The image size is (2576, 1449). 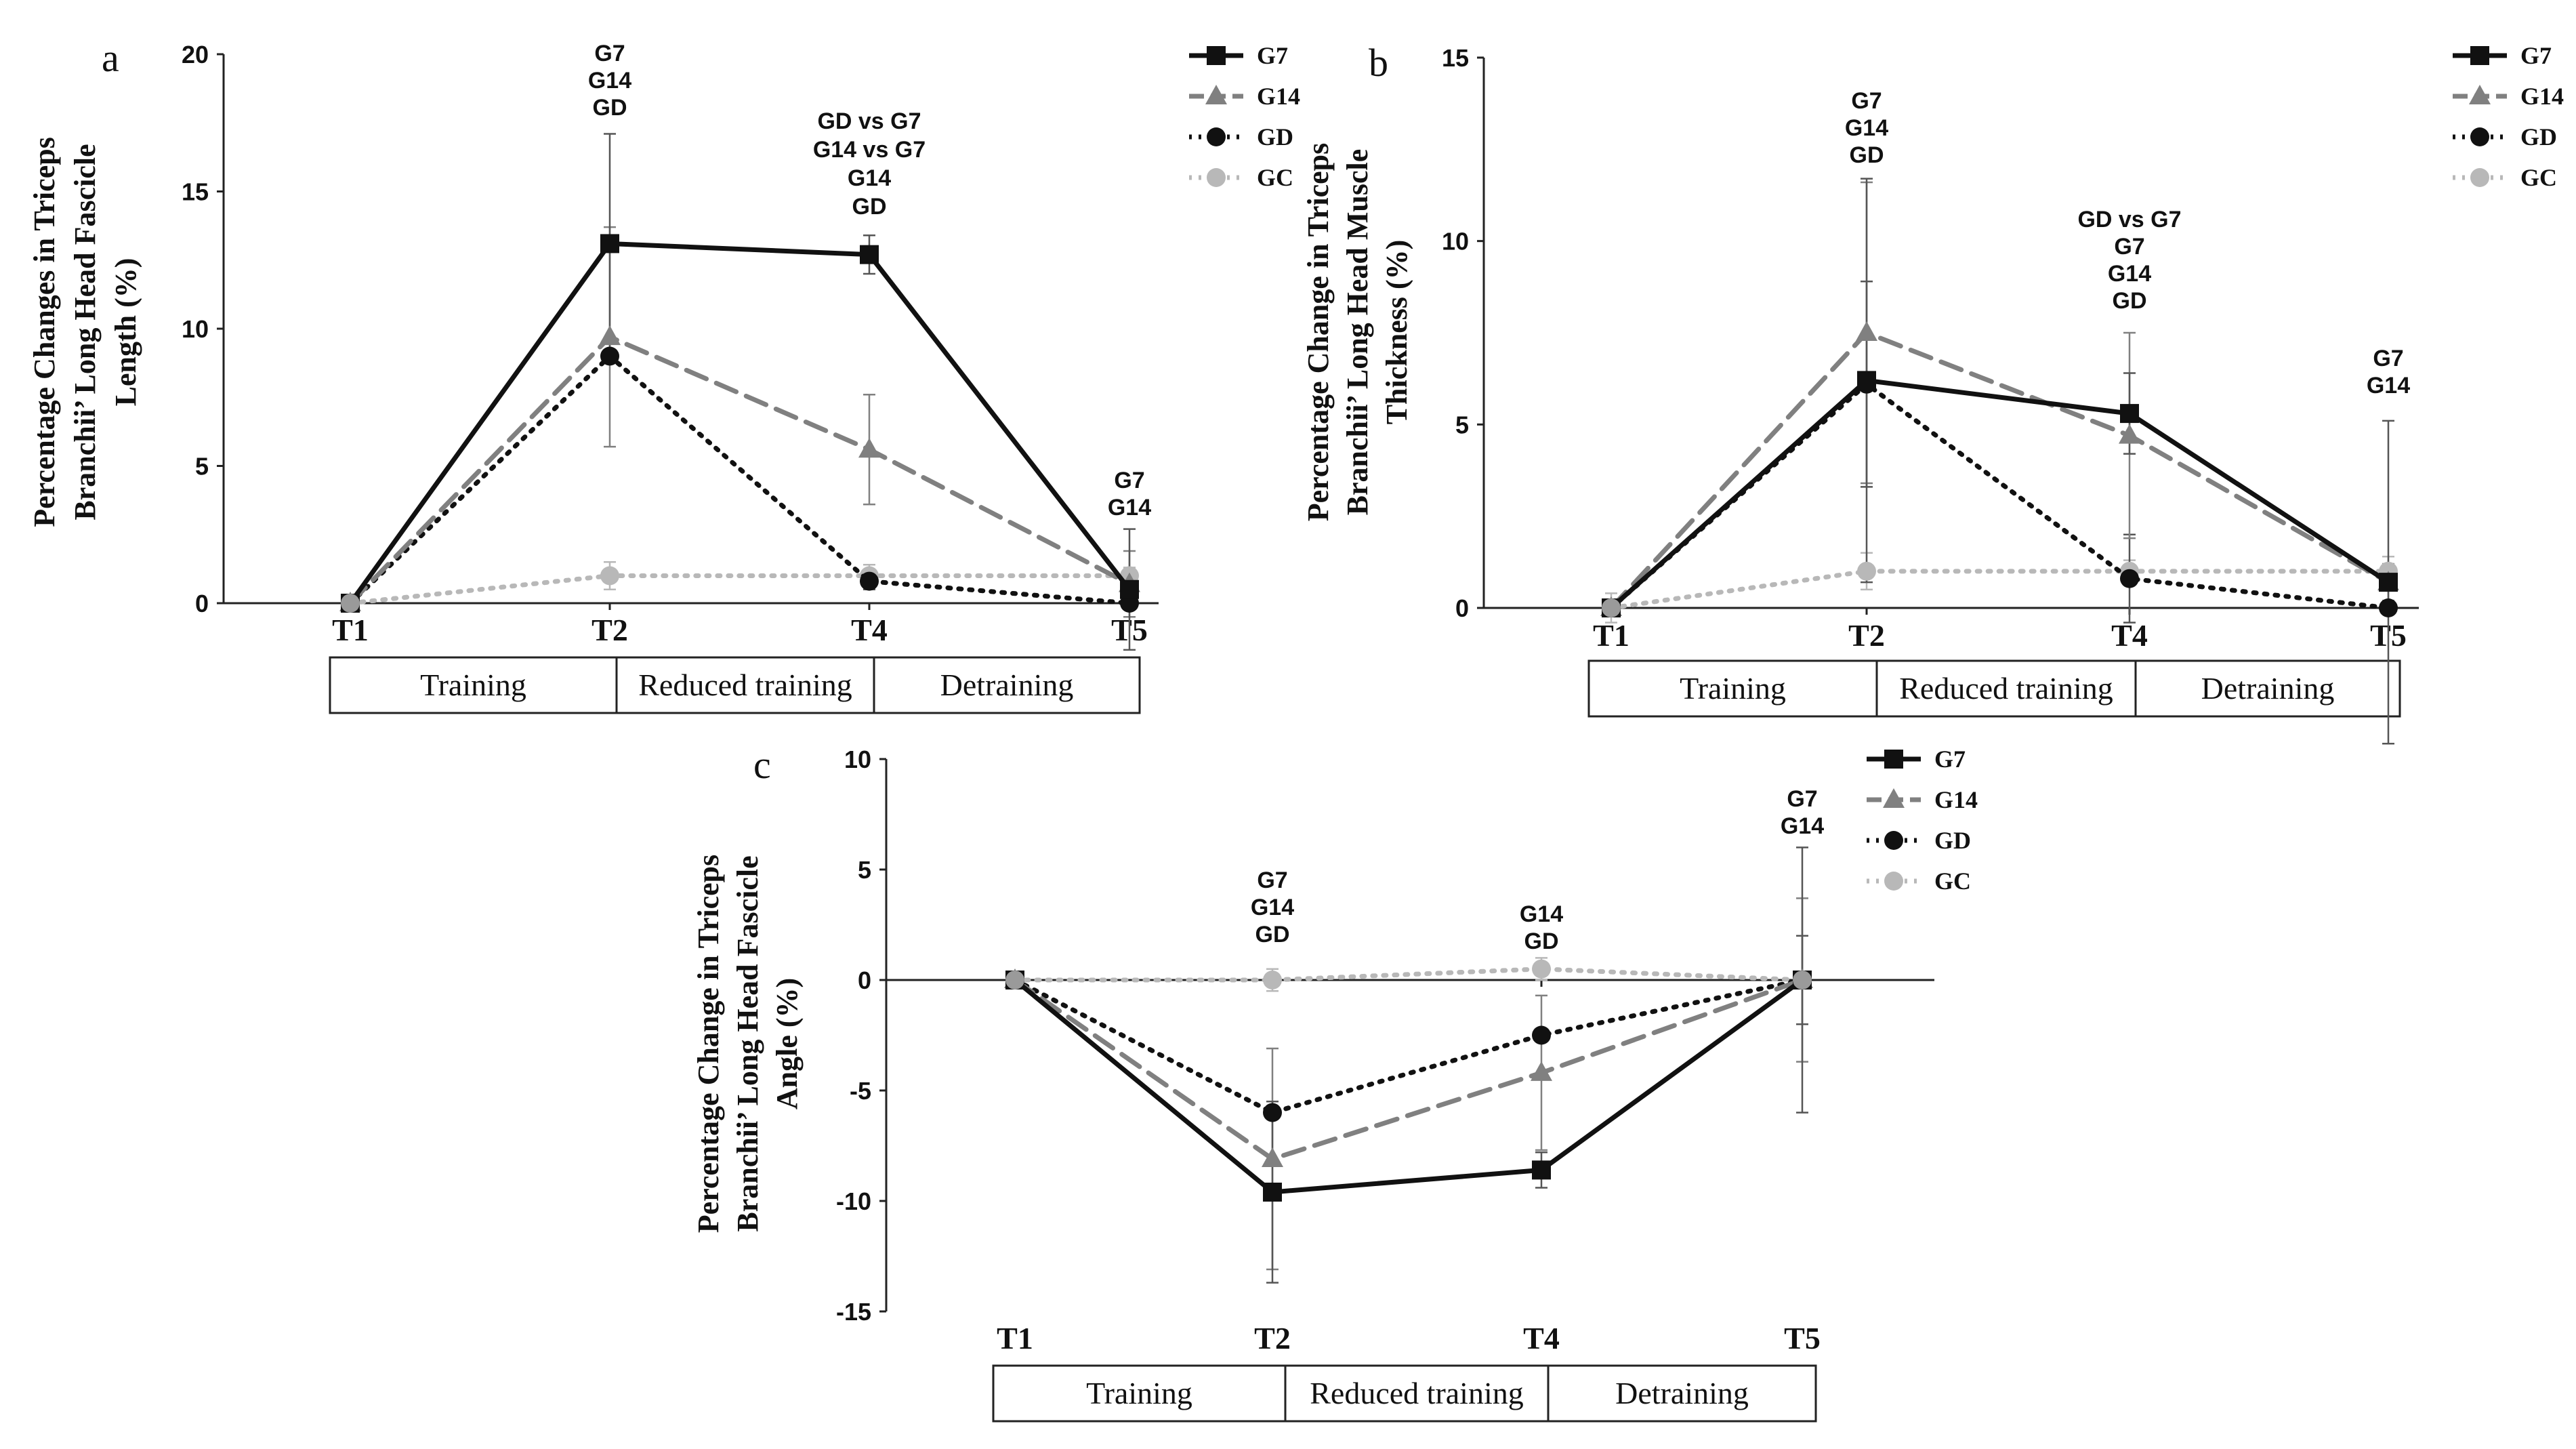 I want to click on significance-label: G14 vs G7, so click(x=869, y=150).